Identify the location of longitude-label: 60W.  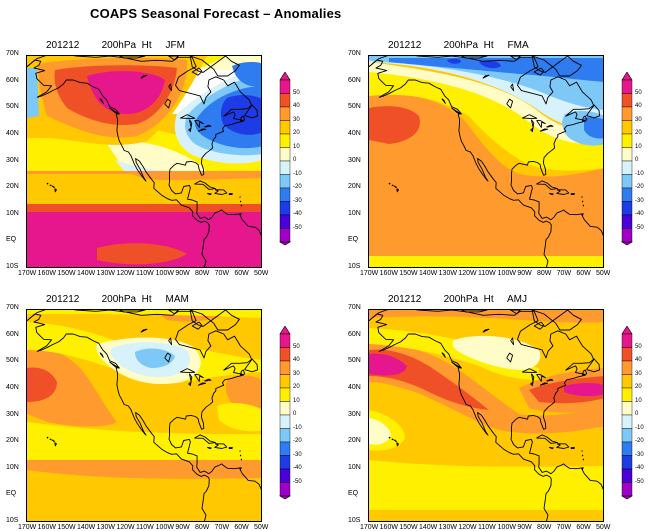
(583, 273).